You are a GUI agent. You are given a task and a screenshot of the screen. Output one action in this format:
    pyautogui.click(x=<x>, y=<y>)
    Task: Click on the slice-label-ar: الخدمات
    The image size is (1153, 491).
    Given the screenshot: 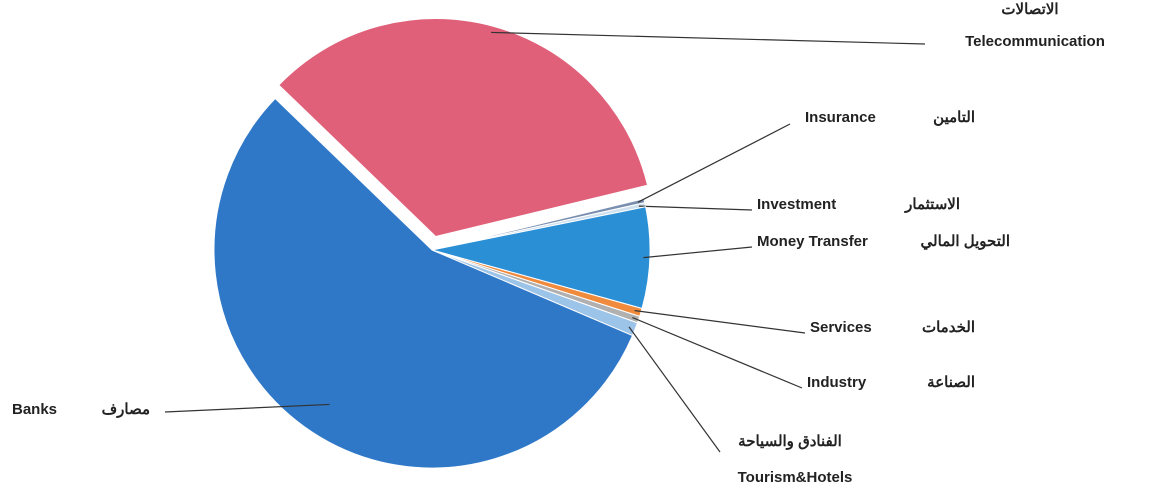 What is the action you would take?
    pyautogui.click(x=948, y=327)
    